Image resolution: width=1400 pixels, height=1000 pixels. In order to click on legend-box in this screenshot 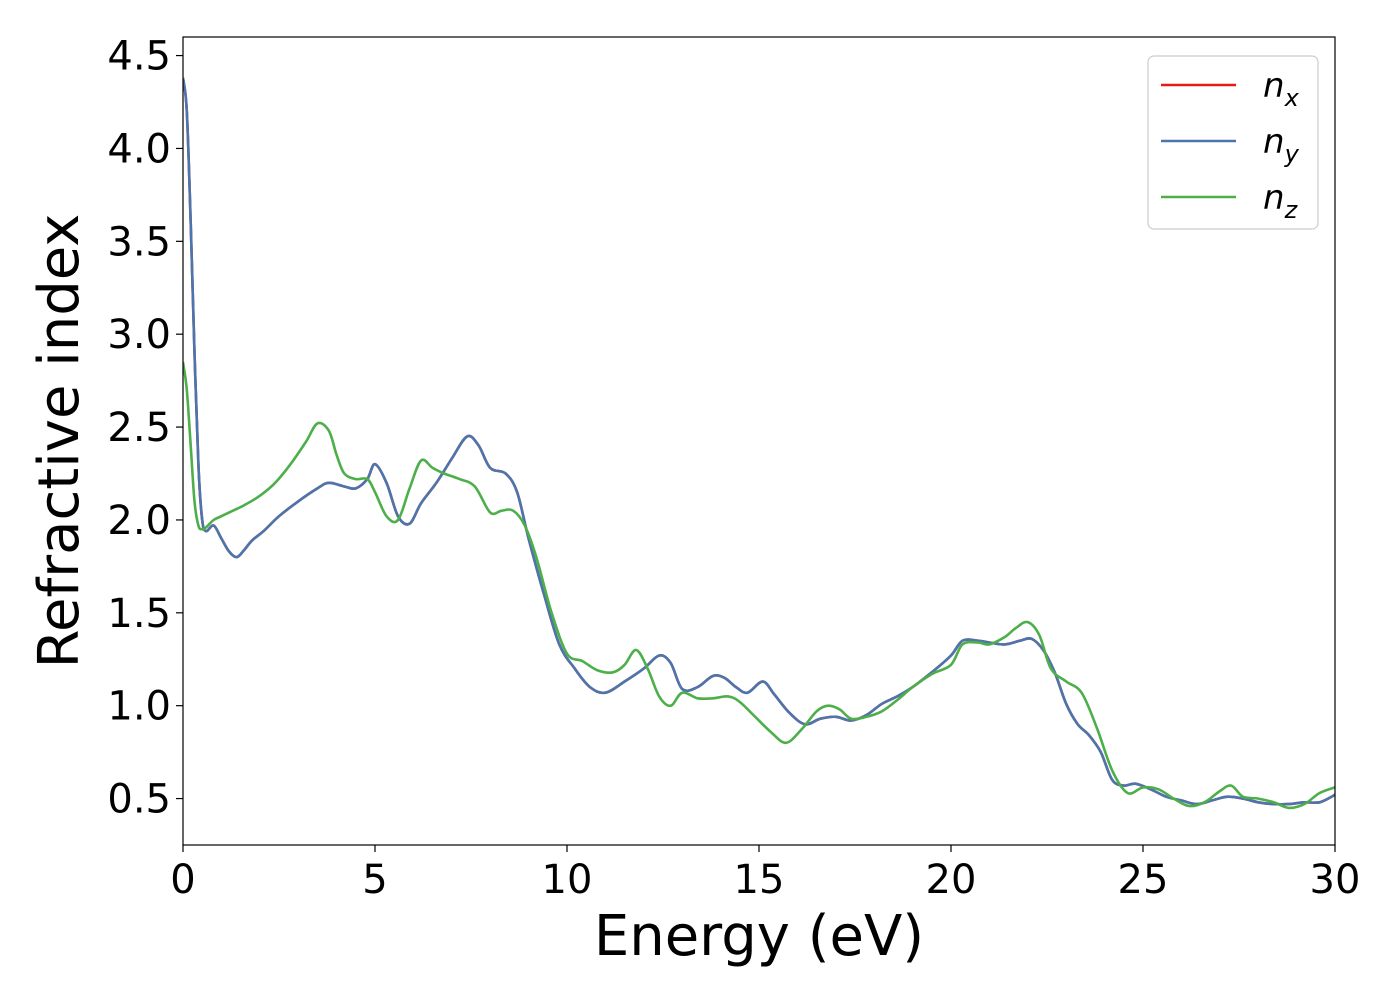, I will do `click(1233, 142)`.